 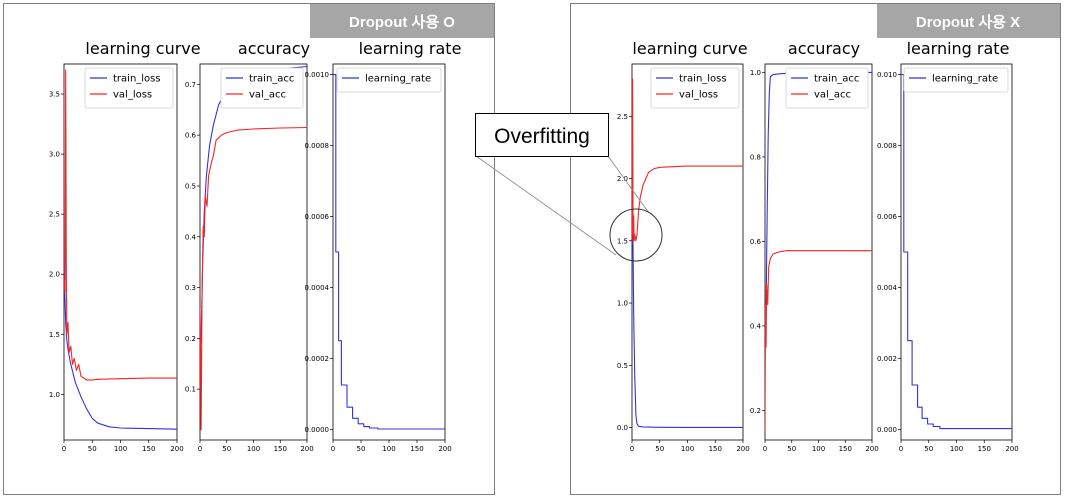 What do you see at coordinates (317, 430) in the screenshot?
I see `y-tick-label: 0.0000` at bounding box center [317, 430].